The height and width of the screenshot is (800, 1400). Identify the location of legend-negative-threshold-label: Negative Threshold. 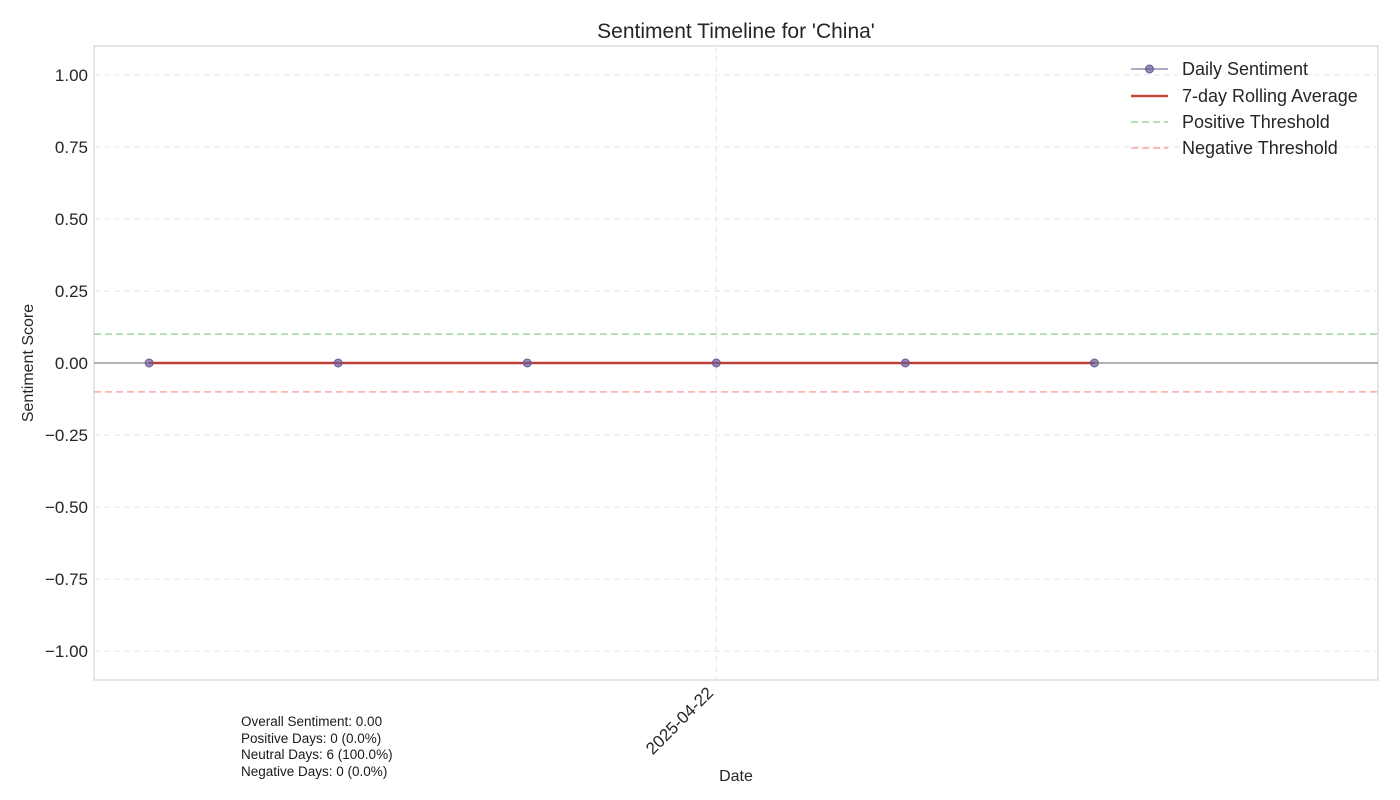
(1260, 148).